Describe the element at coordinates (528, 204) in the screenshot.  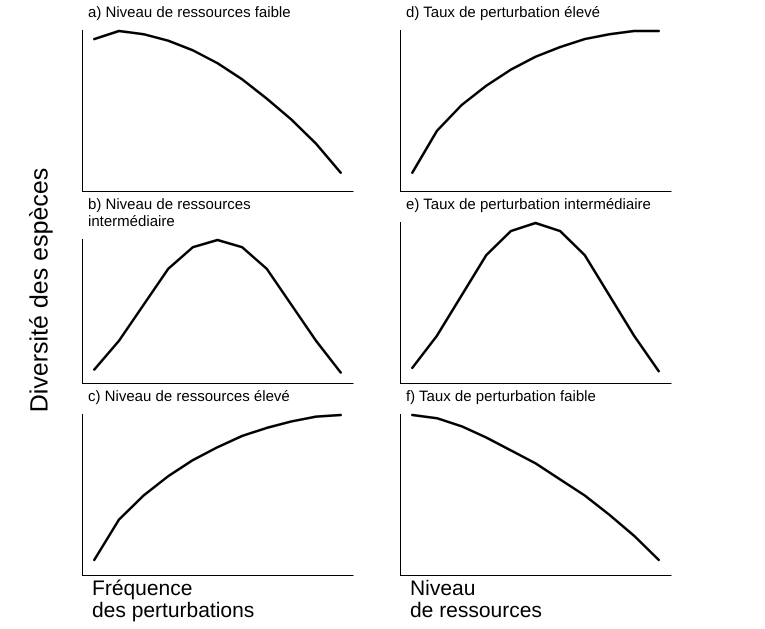
I see `chart-title: e) Taux de perturbation intermédiaire` at that location.